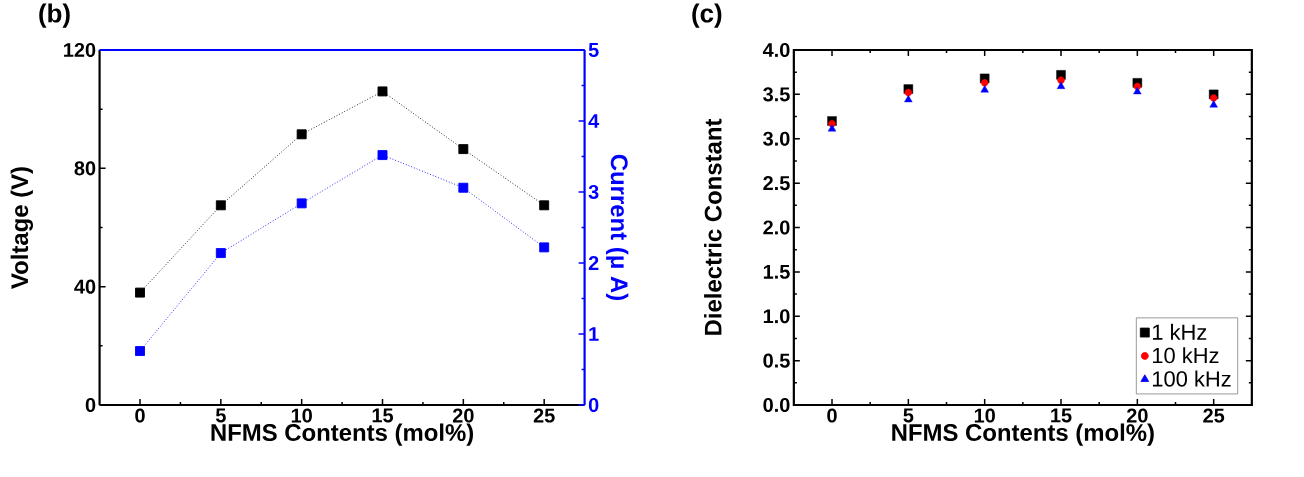 This screenshot has width=1304, height=477. I want to click on legend-label: 10 kHz, so click(1185, 355).